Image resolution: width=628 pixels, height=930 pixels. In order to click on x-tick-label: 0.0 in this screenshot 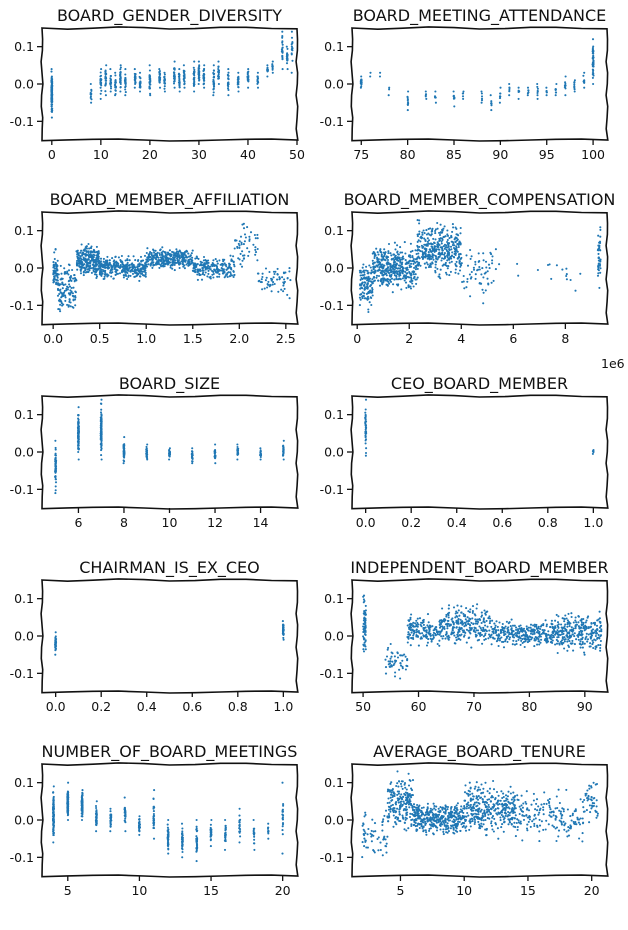, I will do `click(366, 522)`.